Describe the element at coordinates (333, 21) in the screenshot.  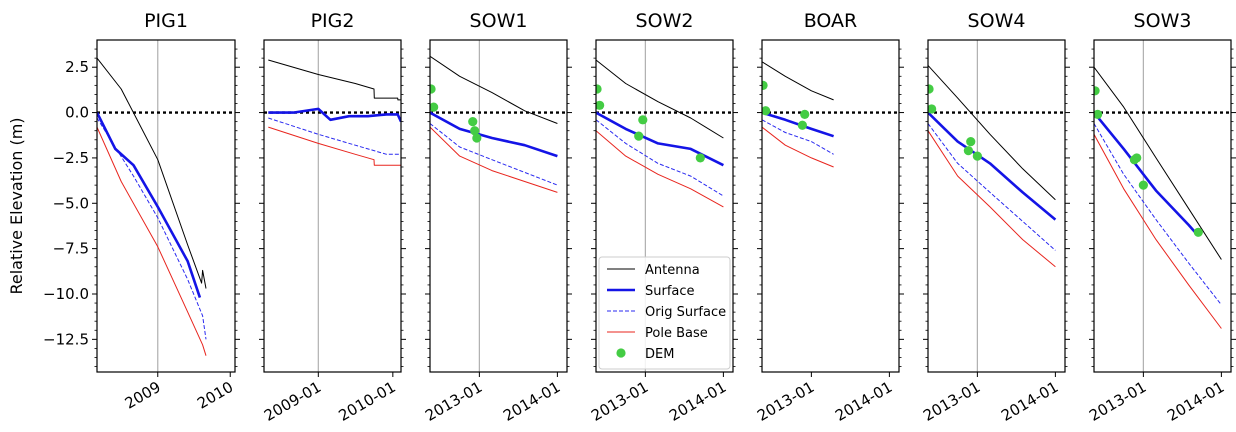
I see `panel-title-pig2: PIG2` at that location.